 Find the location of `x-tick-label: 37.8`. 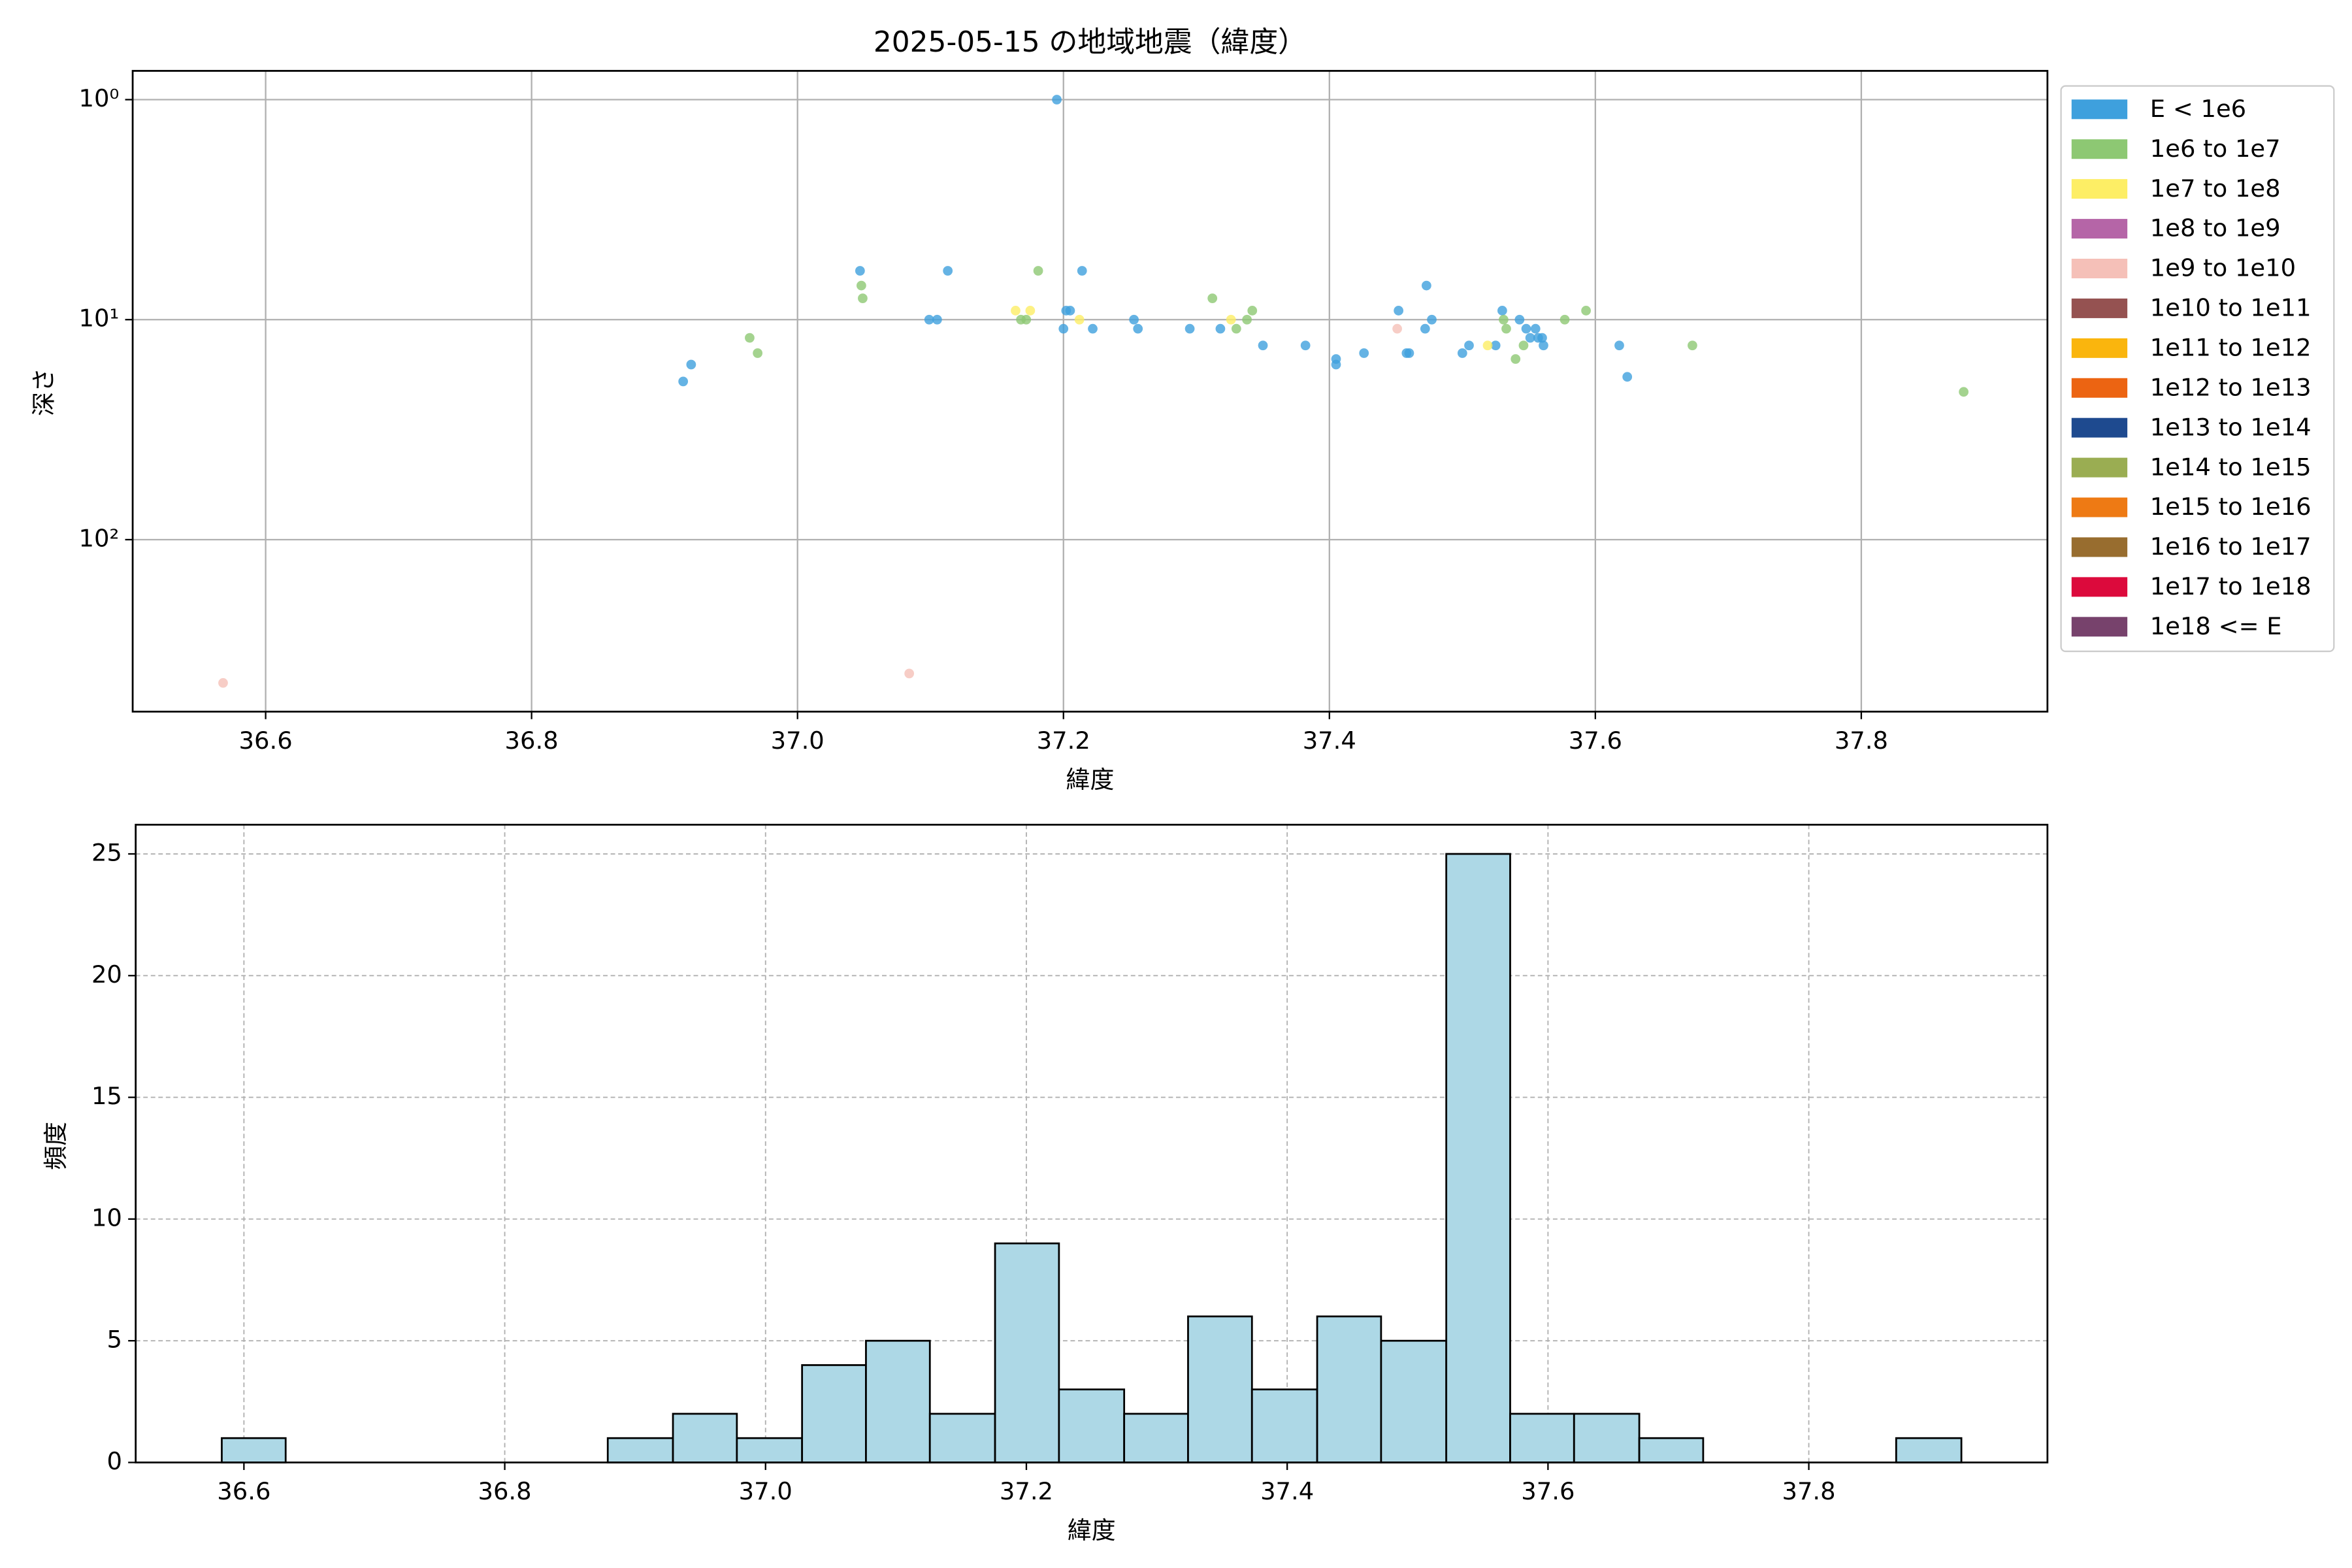

x-tick-label: 37.8 is located at coordinates (1861, 741).